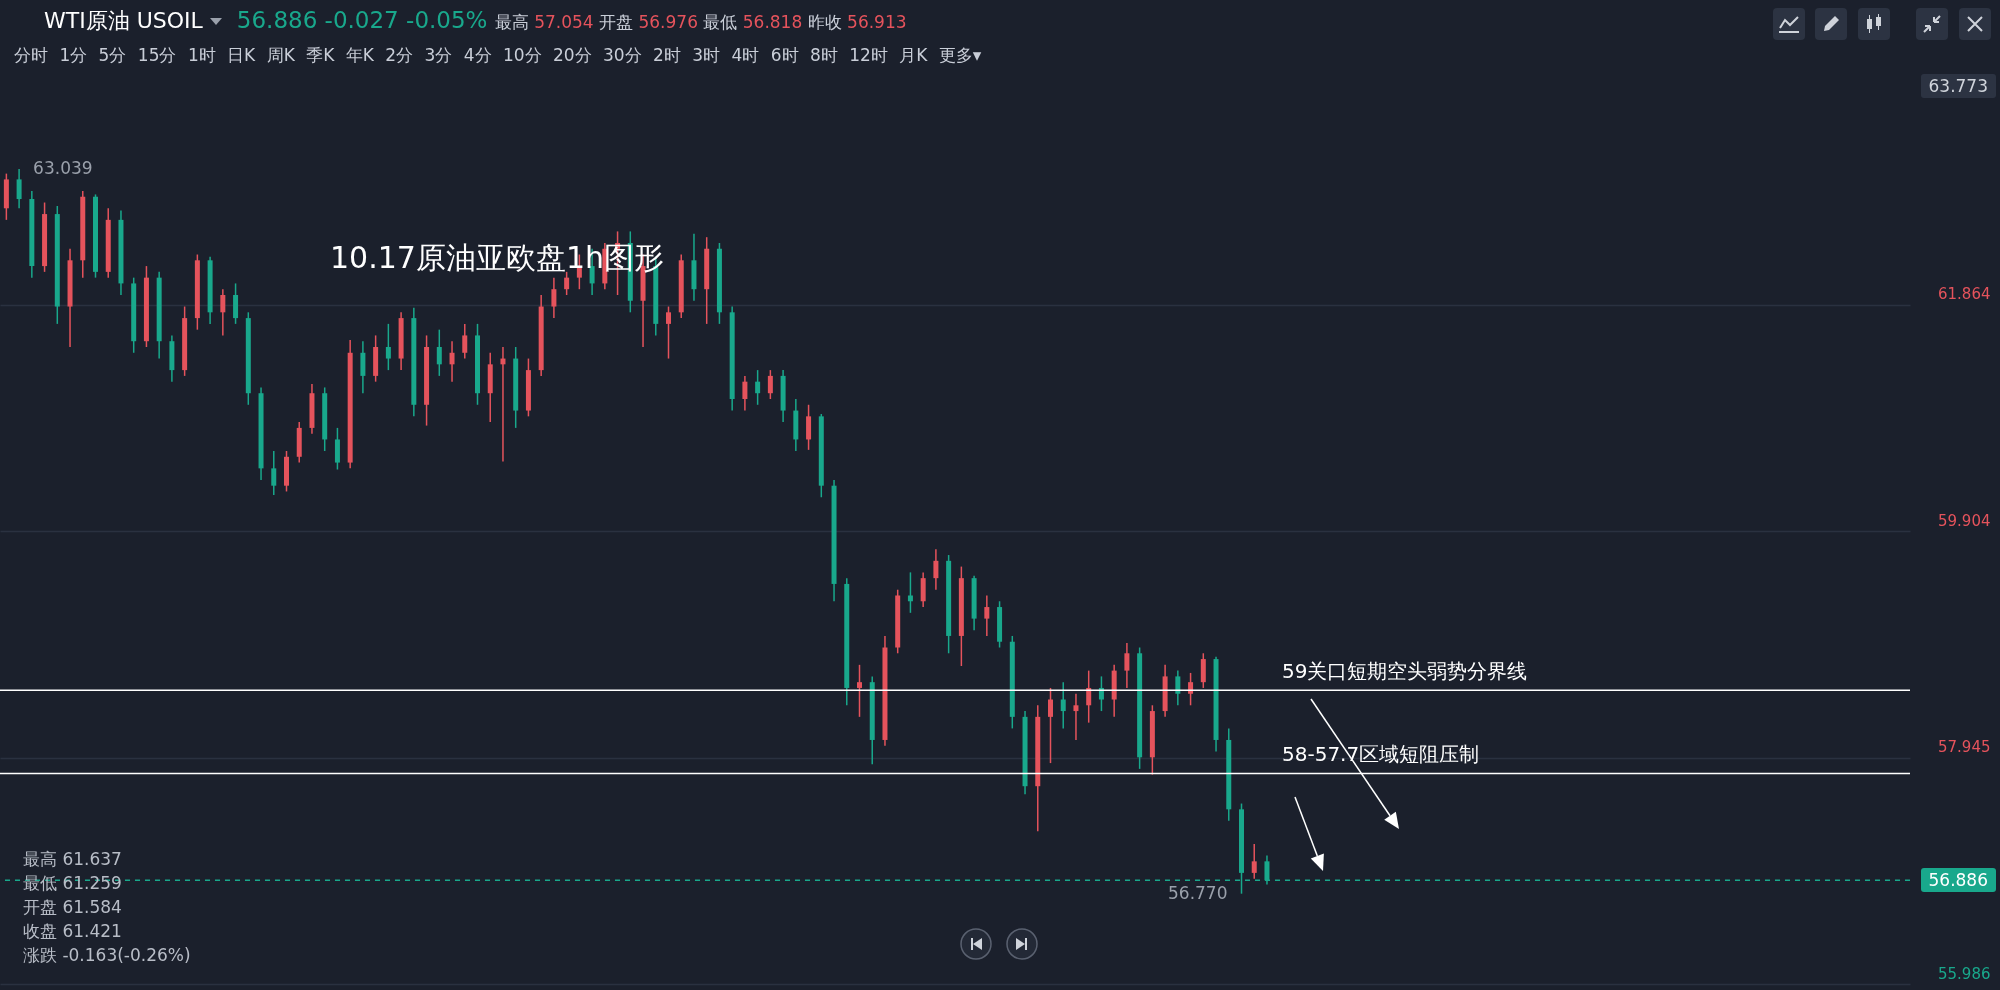 This screenshot has height=990, width=2000. What do you see at coordinates (1964, 520) in the screenshot?
I see `y-tick-label: 59.904` at bounding box center [1964, 520].